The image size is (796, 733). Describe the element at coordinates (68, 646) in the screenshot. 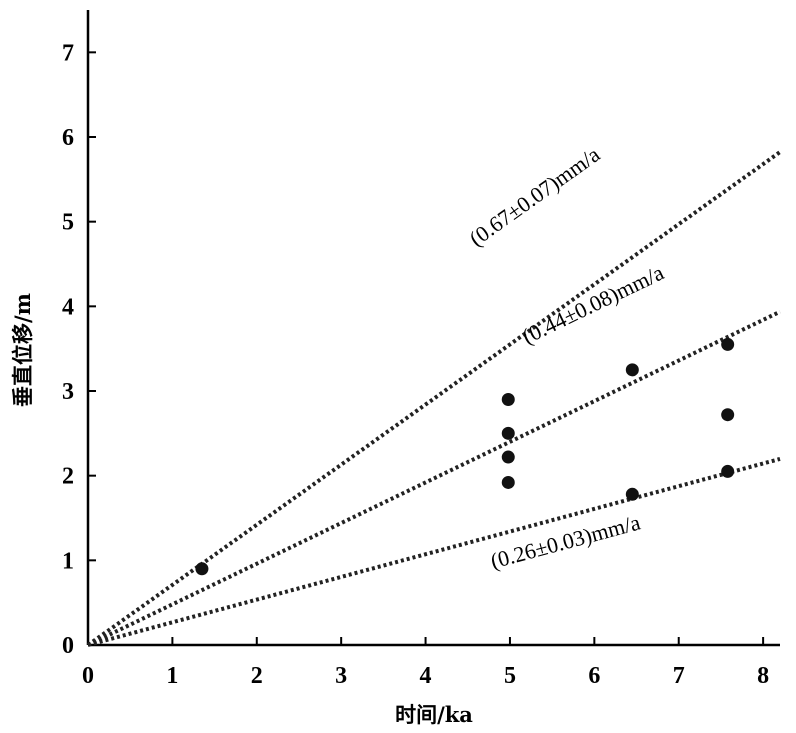

I see `y-tick-label: 0` at that location.